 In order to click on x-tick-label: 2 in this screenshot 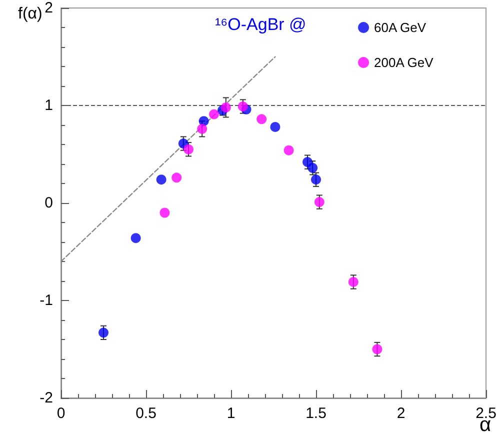, I will do `click(401, 413)`.